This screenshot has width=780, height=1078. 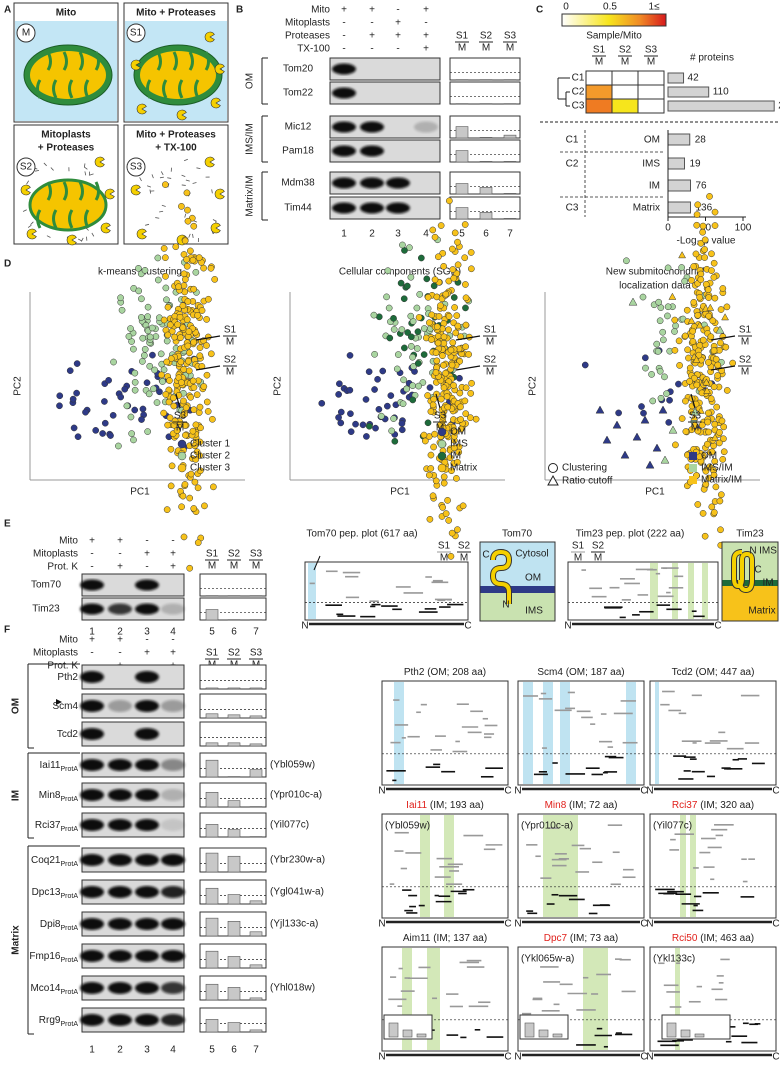 I want to click on protein-name: Tim23, so click(x=46, y=609).